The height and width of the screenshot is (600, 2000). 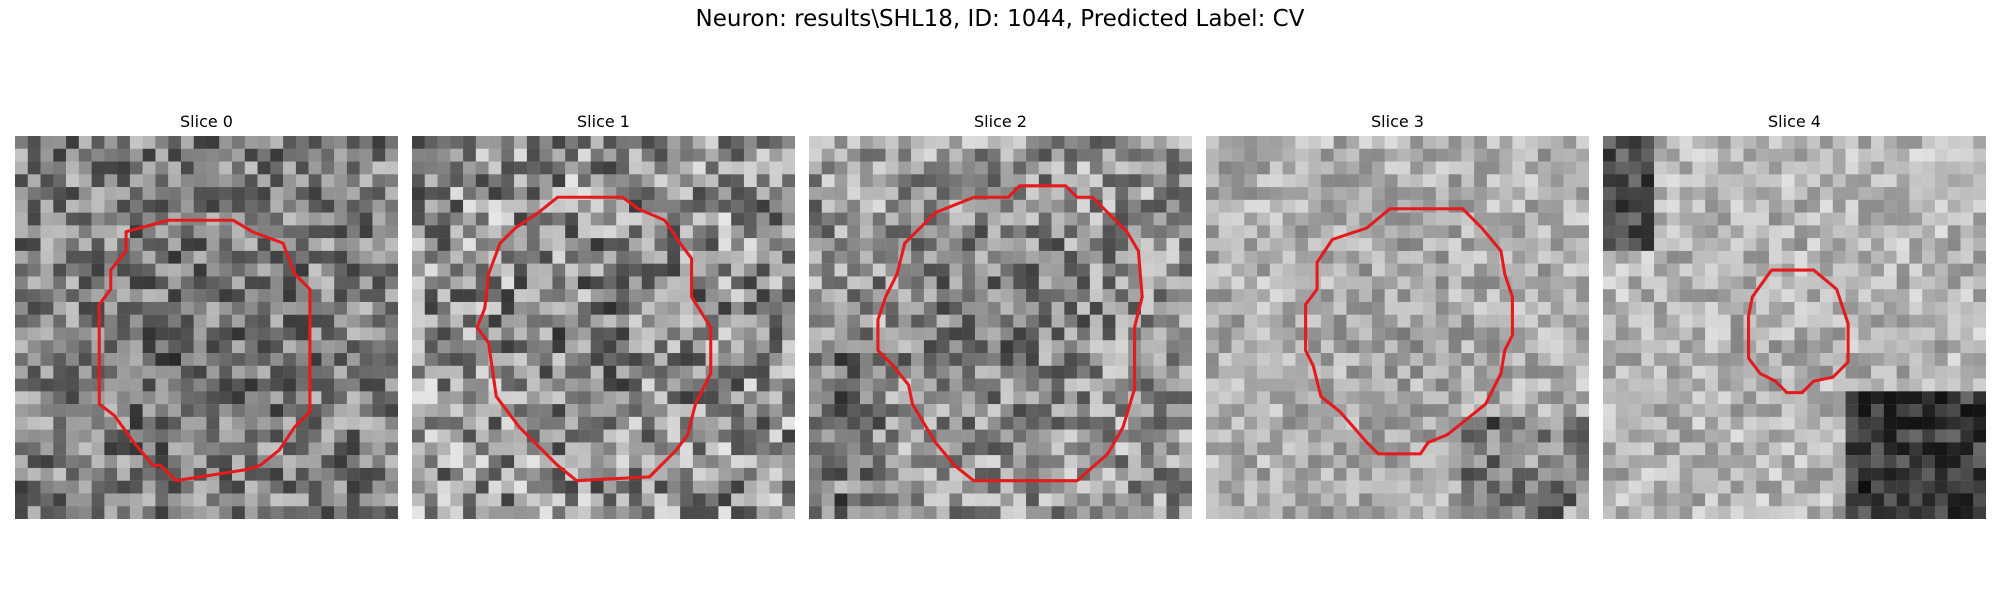 I want to click on slice-title: Slice 4, so click(x=1794, y=121).